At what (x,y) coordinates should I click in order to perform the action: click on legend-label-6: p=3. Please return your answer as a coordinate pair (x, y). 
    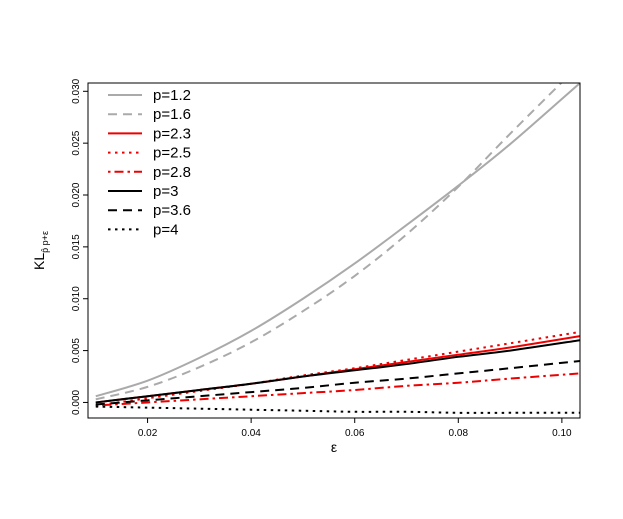
    Looking at the image, I should click on (165, 191).